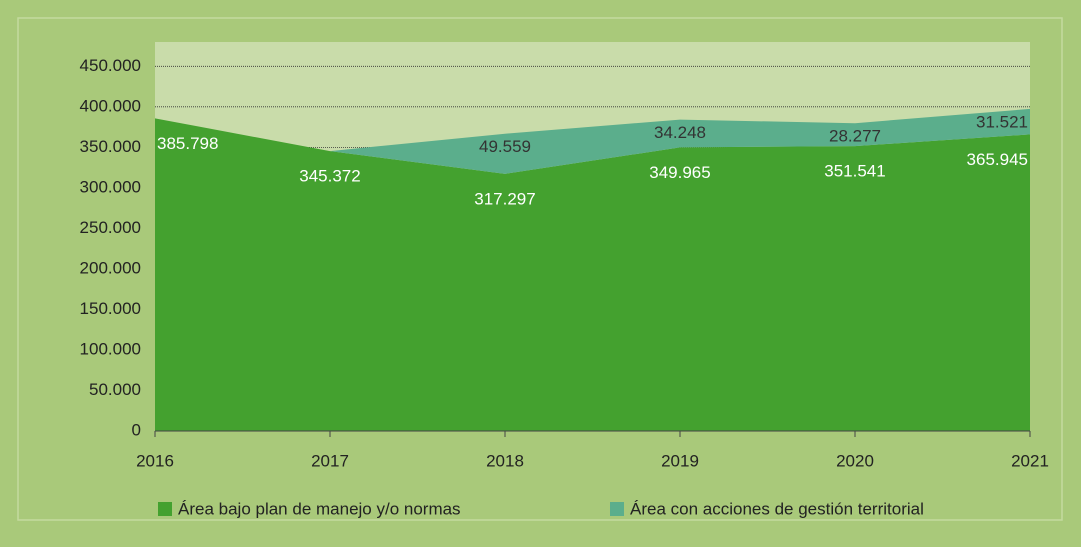 The height and width of the screenshot is (547, 1081). Describe the element at coordinates (777, 508) in the screenshot. I see `legend-label: Área con acciones de gestión territorial` at that location.